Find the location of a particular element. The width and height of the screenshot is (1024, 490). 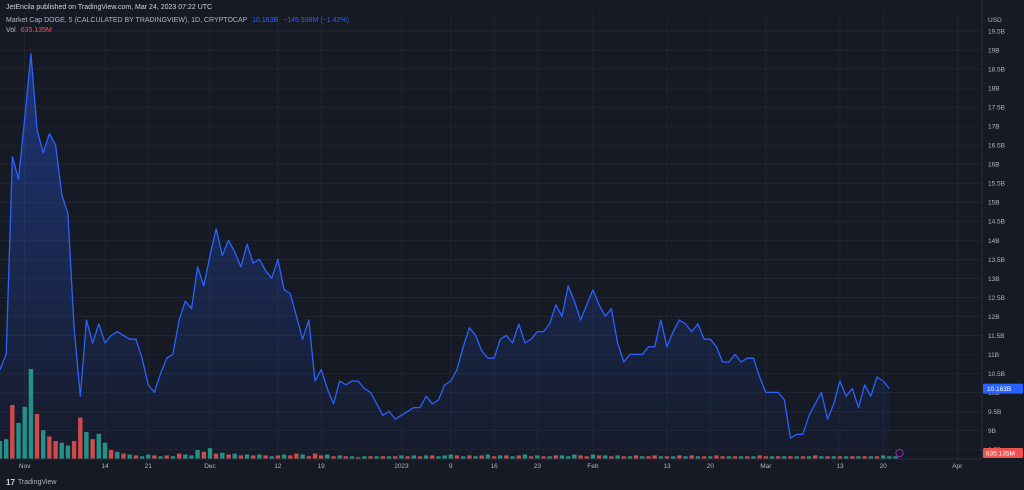

x-tick-label: 16 is located at coordinates (494, 466).